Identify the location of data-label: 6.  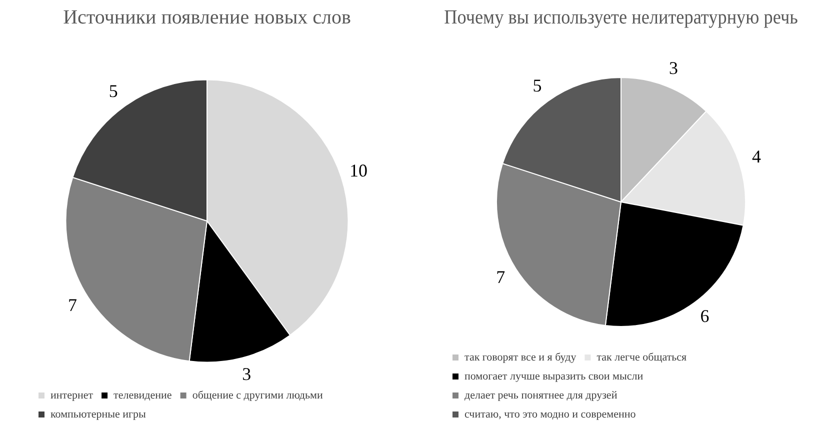
(705, 316).